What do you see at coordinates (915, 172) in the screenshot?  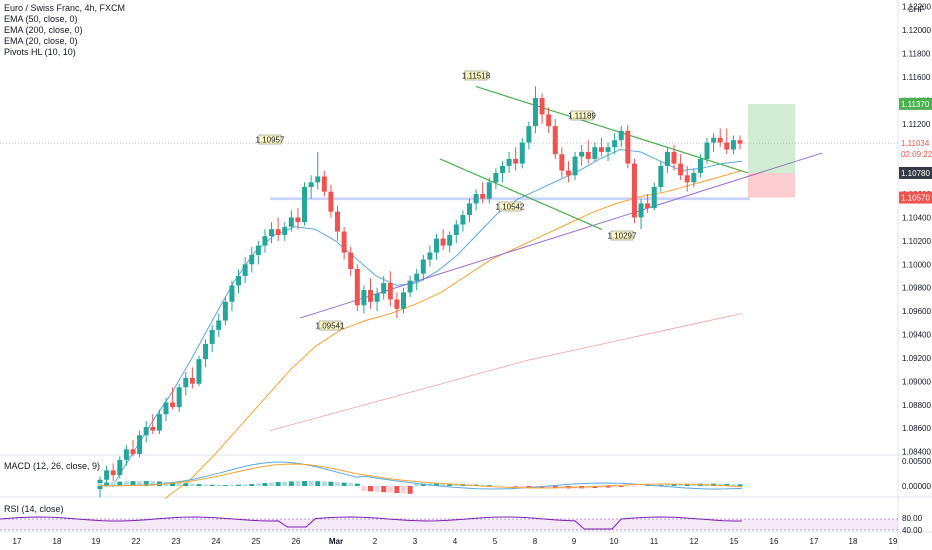 I see `entry-price-tag-bg` at bounding box center [915, 172].